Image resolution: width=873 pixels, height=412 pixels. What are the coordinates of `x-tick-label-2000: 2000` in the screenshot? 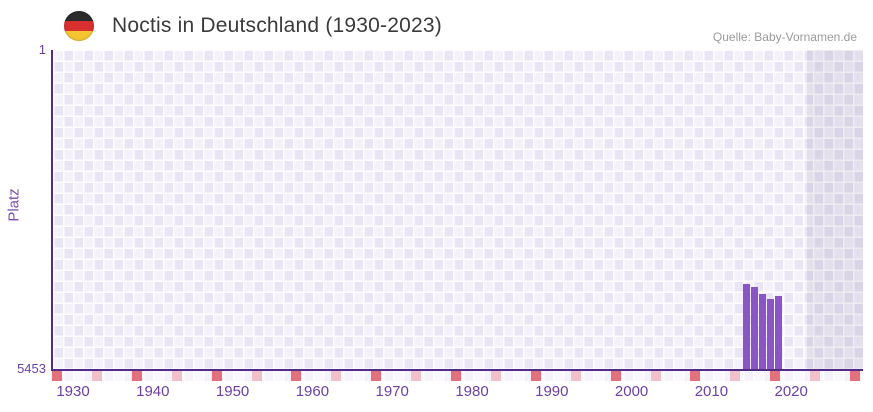 It's located at (631, 391).